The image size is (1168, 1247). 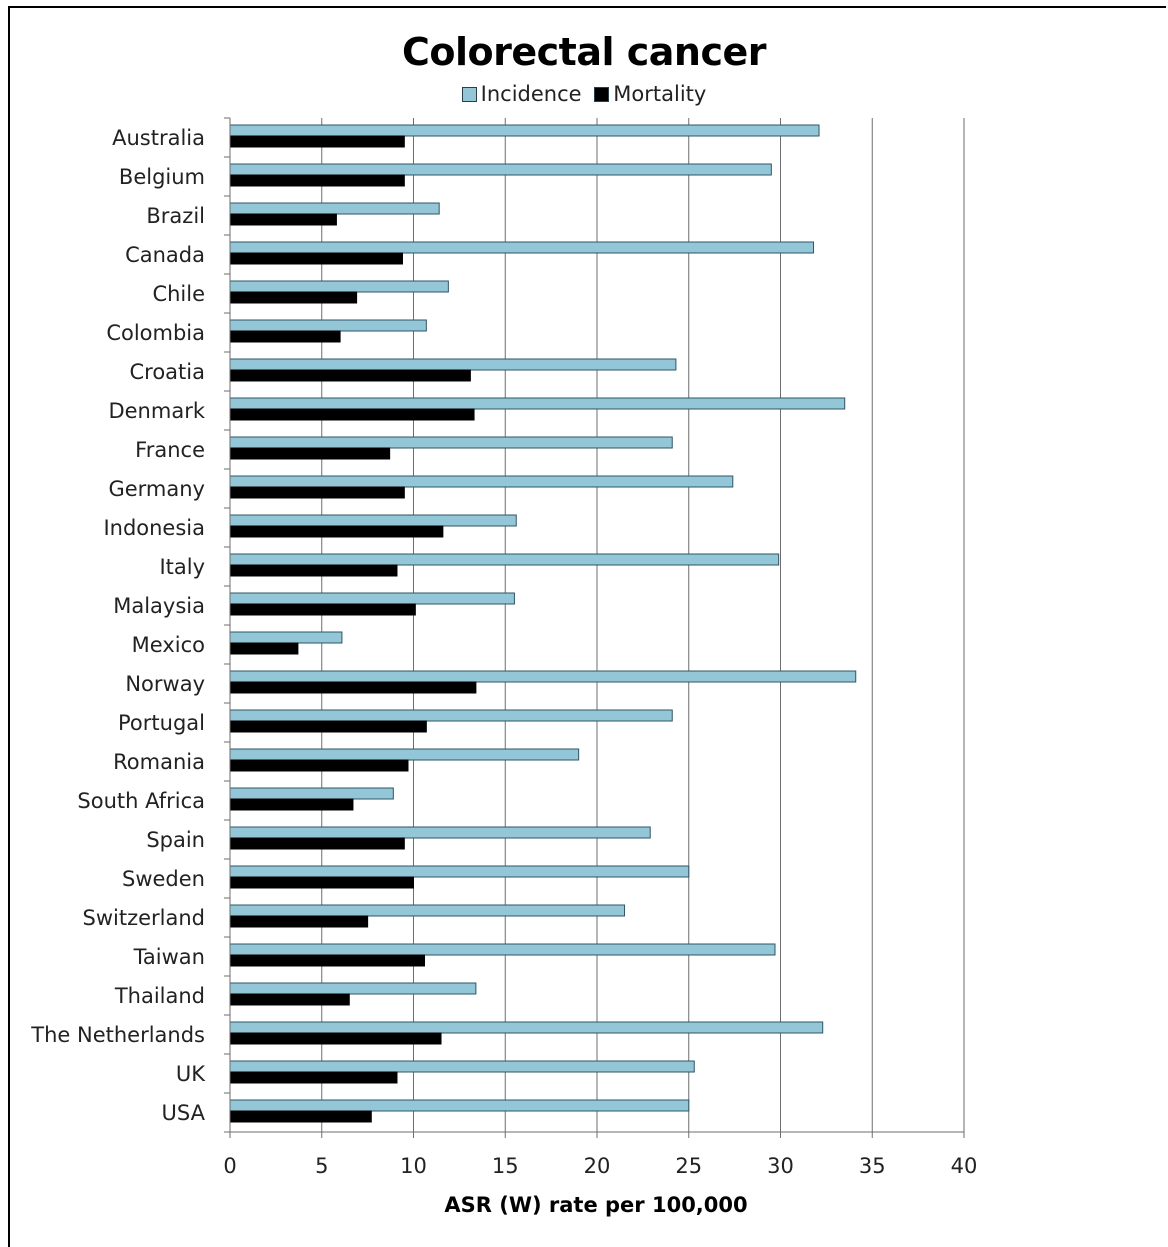 What do you see at coordinates (584, 52) in the screenshot?
I see `chart-title: Colorectal cancer` at bounding box center [584, 52].